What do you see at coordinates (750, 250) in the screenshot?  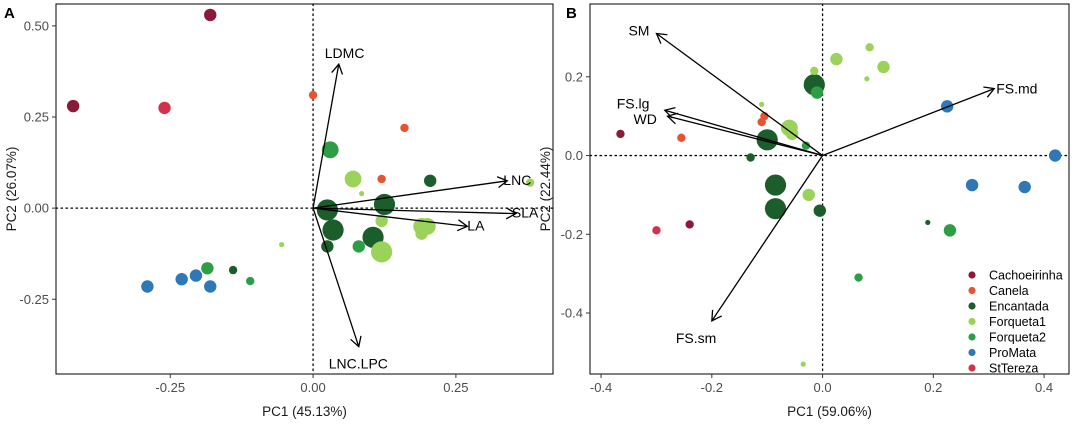 I see `vector-fs-sm: FS.sm` at bounding box center [750, 250].